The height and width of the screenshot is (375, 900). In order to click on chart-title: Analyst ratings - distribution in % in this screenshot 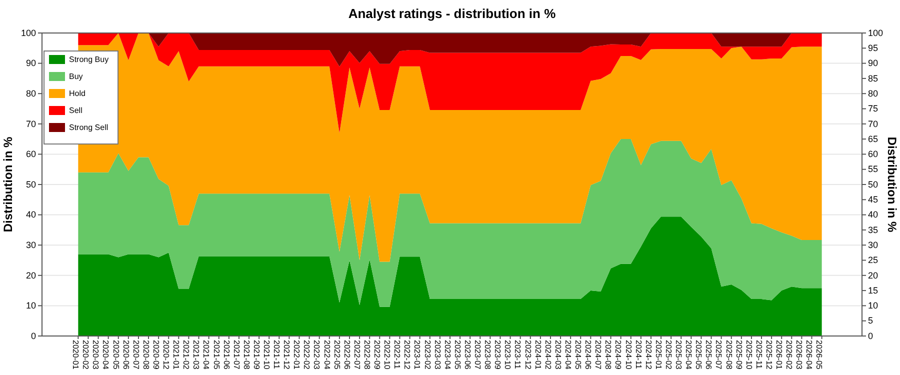, I will do `click(452, 13)`.